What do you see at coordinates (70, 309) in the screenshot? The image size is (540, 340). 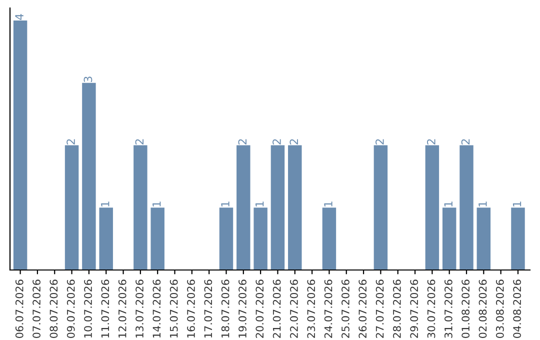 I see `x-tick-label: 09.07.2026` at bounding box center [70, 309].